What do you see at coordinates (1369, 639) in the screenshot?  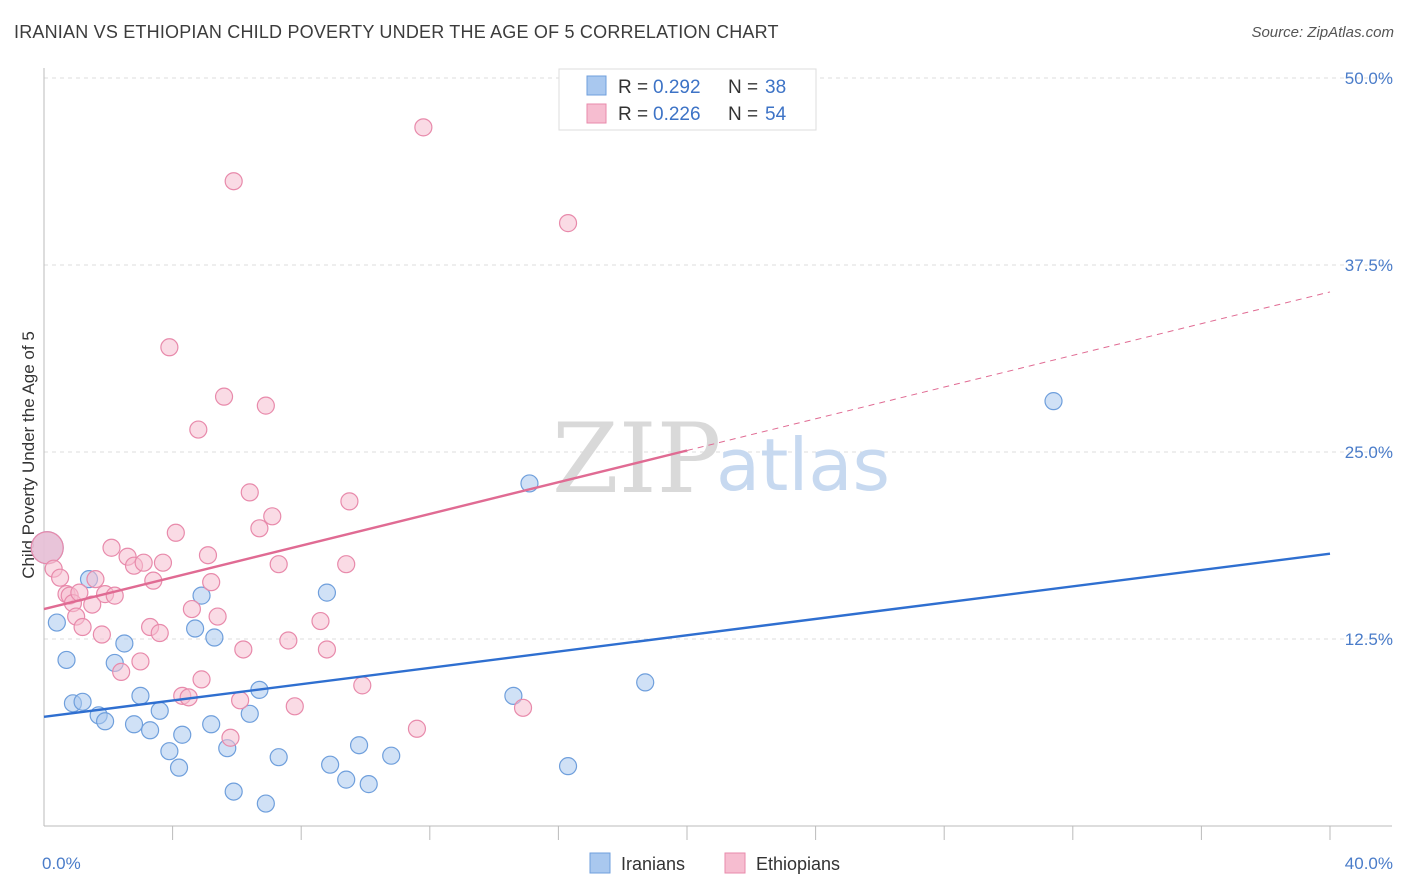 I see `y-tick-label-0: 12.5%` at bounding box center [1369, 639].